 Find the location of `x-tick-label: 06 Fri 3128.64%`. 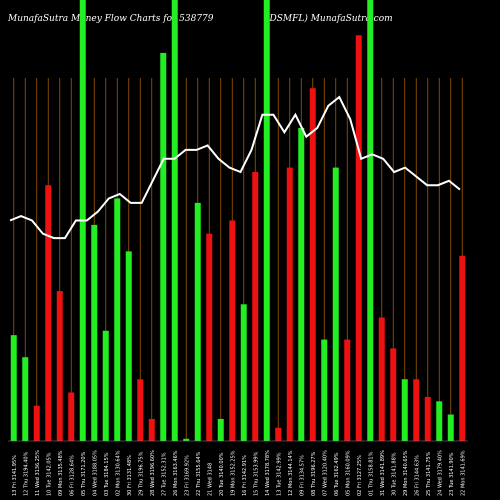

x-tick-label: 06 Fri 3128.64% is located at coordinates (72, 475).